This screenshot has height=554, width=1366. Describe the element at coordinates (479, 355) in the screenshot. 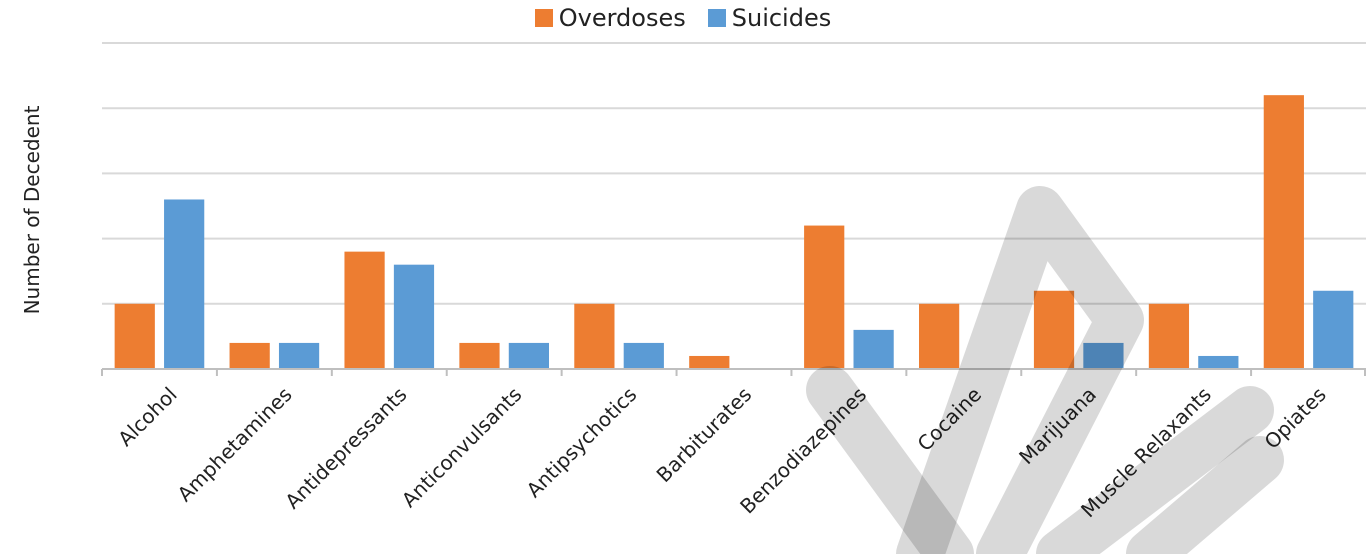

I see `bar-overdoses-anticonvulsants` at that location.